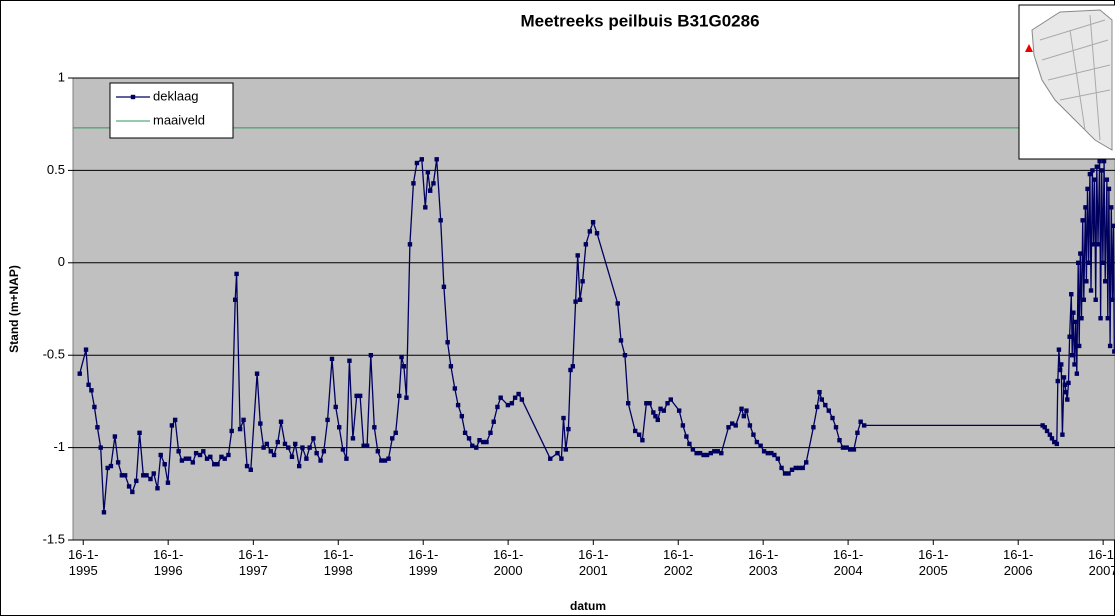  What do you see at coordinates (933, 562) in the screenshot?
I see `x-tick-label: 16-1-2005` at bounding box center [933, 562].